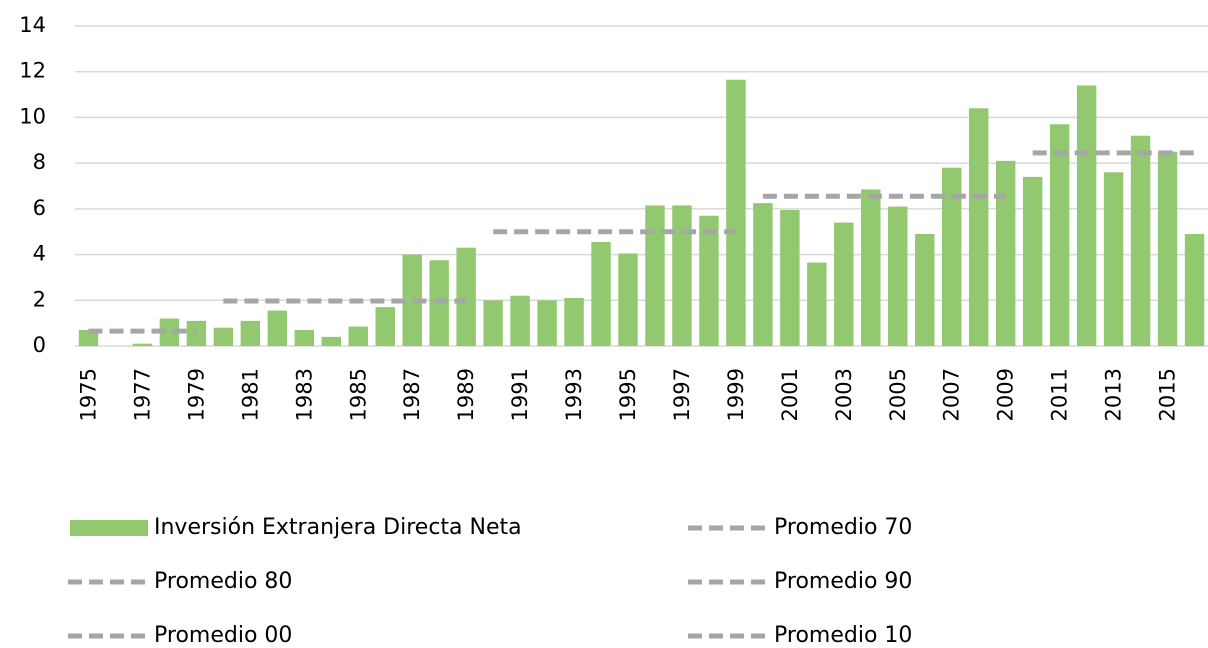  What do you see at coordinates (790, 394) in the screenshot?
I see `x-tick-label: 2001` at bounding box center [790, 394].